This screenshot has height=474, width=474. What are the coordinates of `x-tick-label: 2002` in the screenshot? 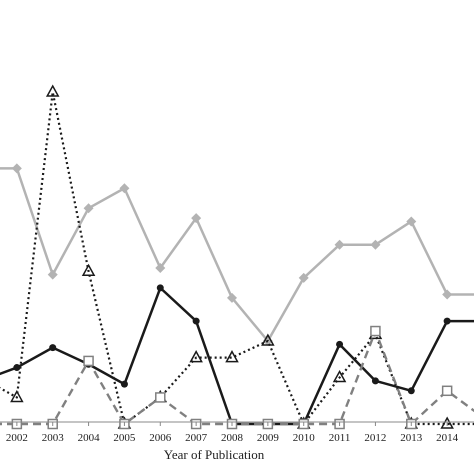 It's located at (17, 438).